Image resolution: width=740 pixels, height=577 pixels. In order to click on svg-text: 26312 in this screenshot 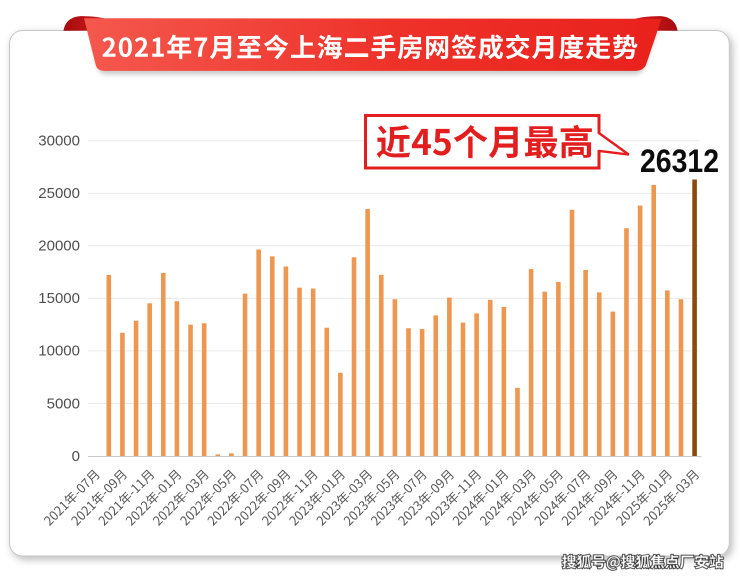, I will do `click(679, 161)`.